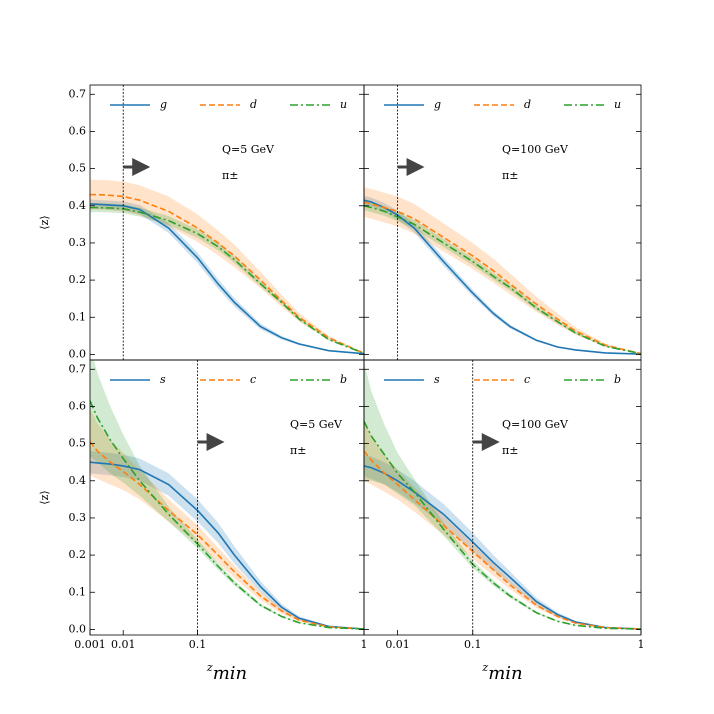 The width and height of the screenshot is (714, 714). Describe the element at coordinates (90, 644) in the screenshot. I see `x-tick-label: 0.001` at that location.